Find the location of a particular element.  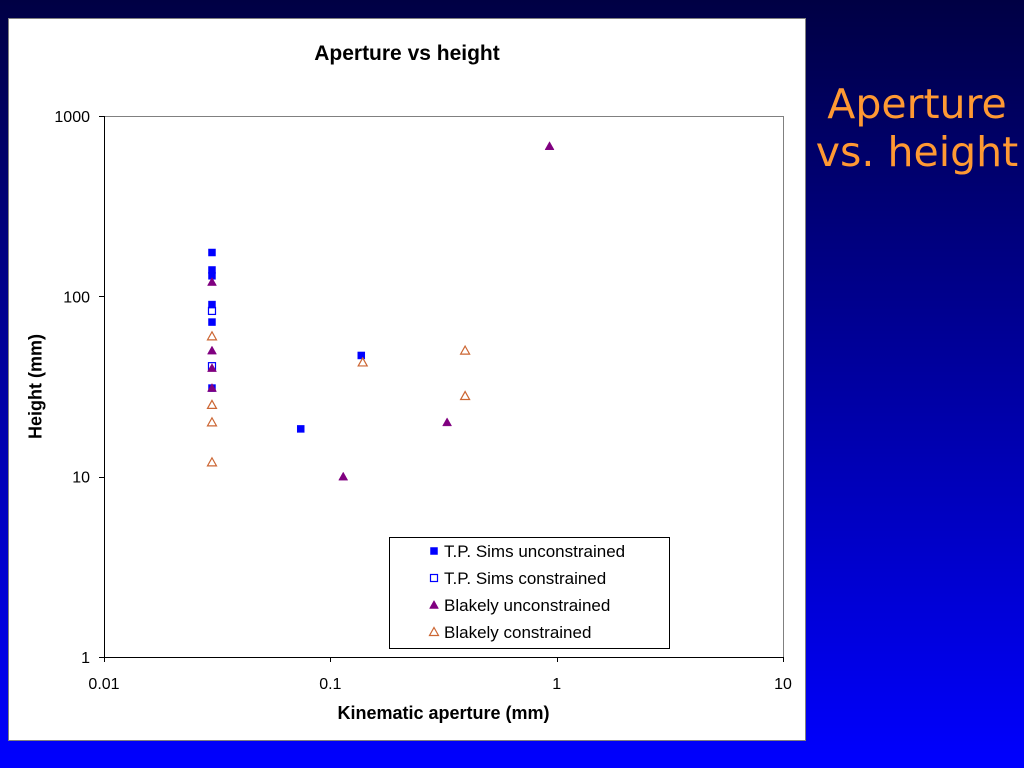

legend-entry-blakely-unconstrained: Blakely unconstrained is located at coordinates (519, 605).